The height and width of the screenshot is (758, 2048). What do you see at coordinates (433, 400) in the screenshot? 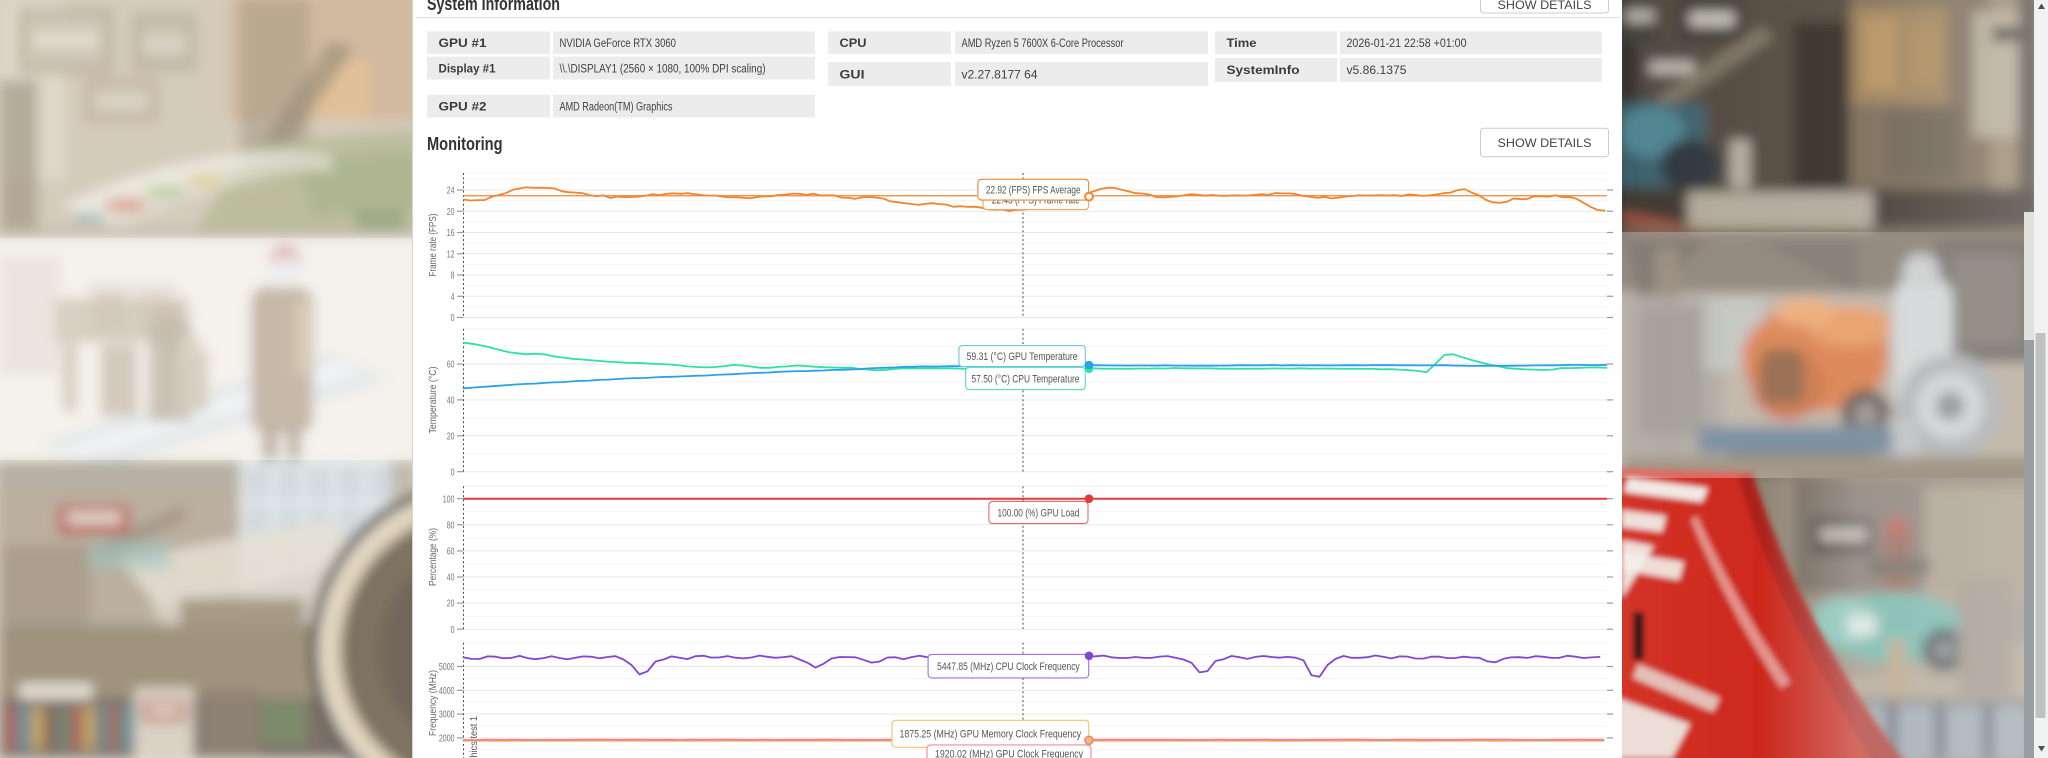
I see `svg-text: Temperature (°C)` at bounding box center [433, 400].